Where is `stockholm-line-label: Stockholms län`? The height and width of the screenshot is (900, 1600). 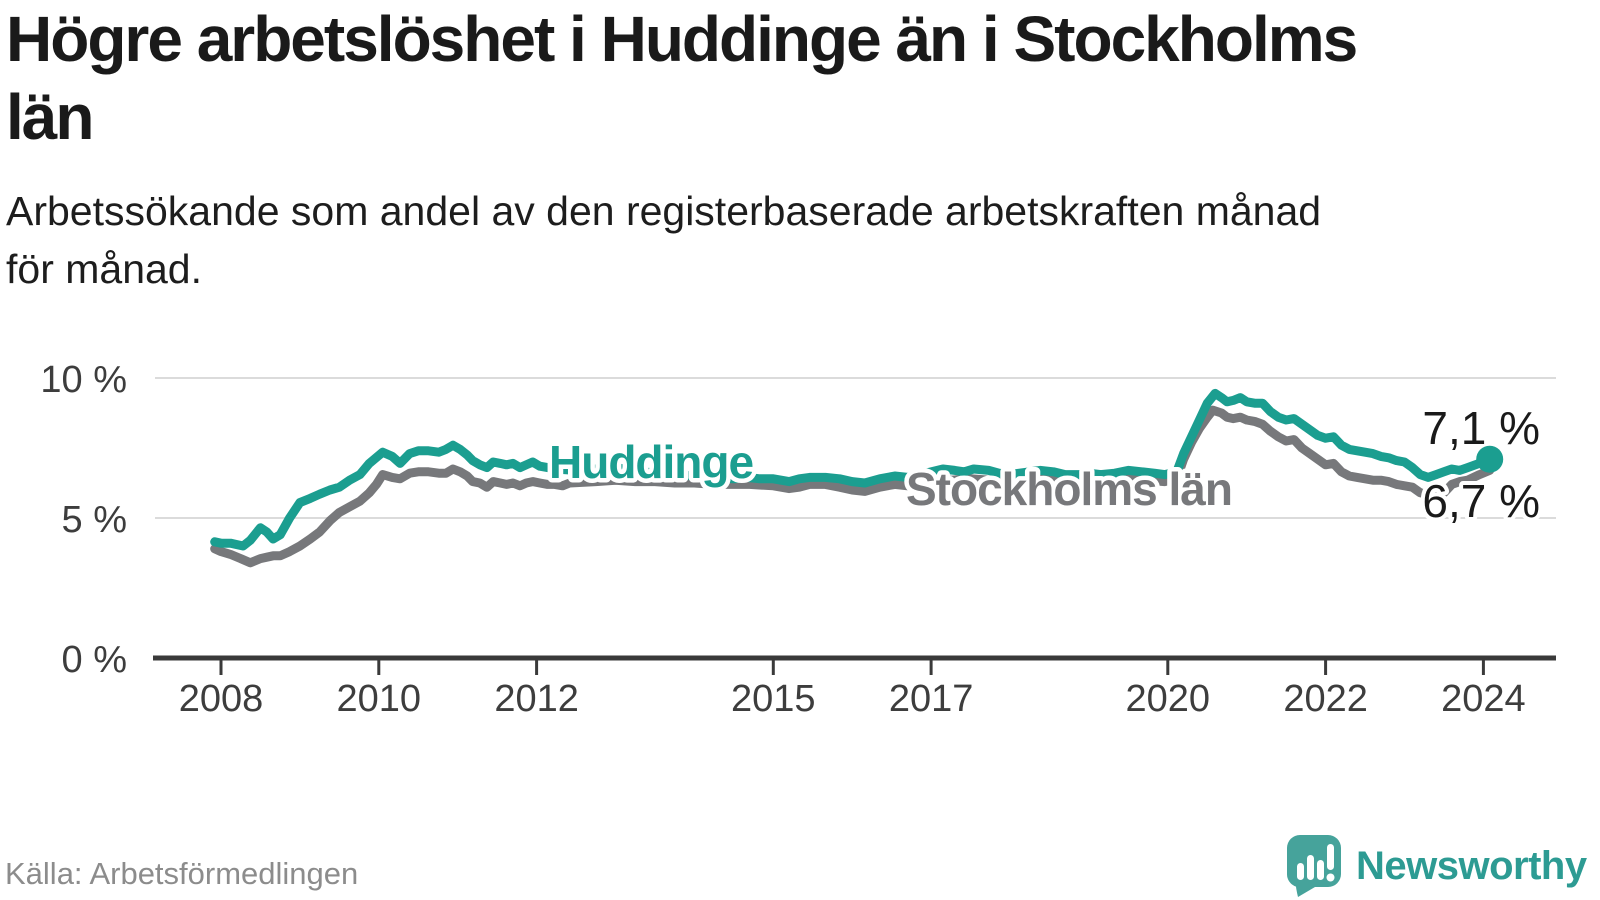
stockholm-line-label: Stockholms län is located at coordinates (1069, 489).